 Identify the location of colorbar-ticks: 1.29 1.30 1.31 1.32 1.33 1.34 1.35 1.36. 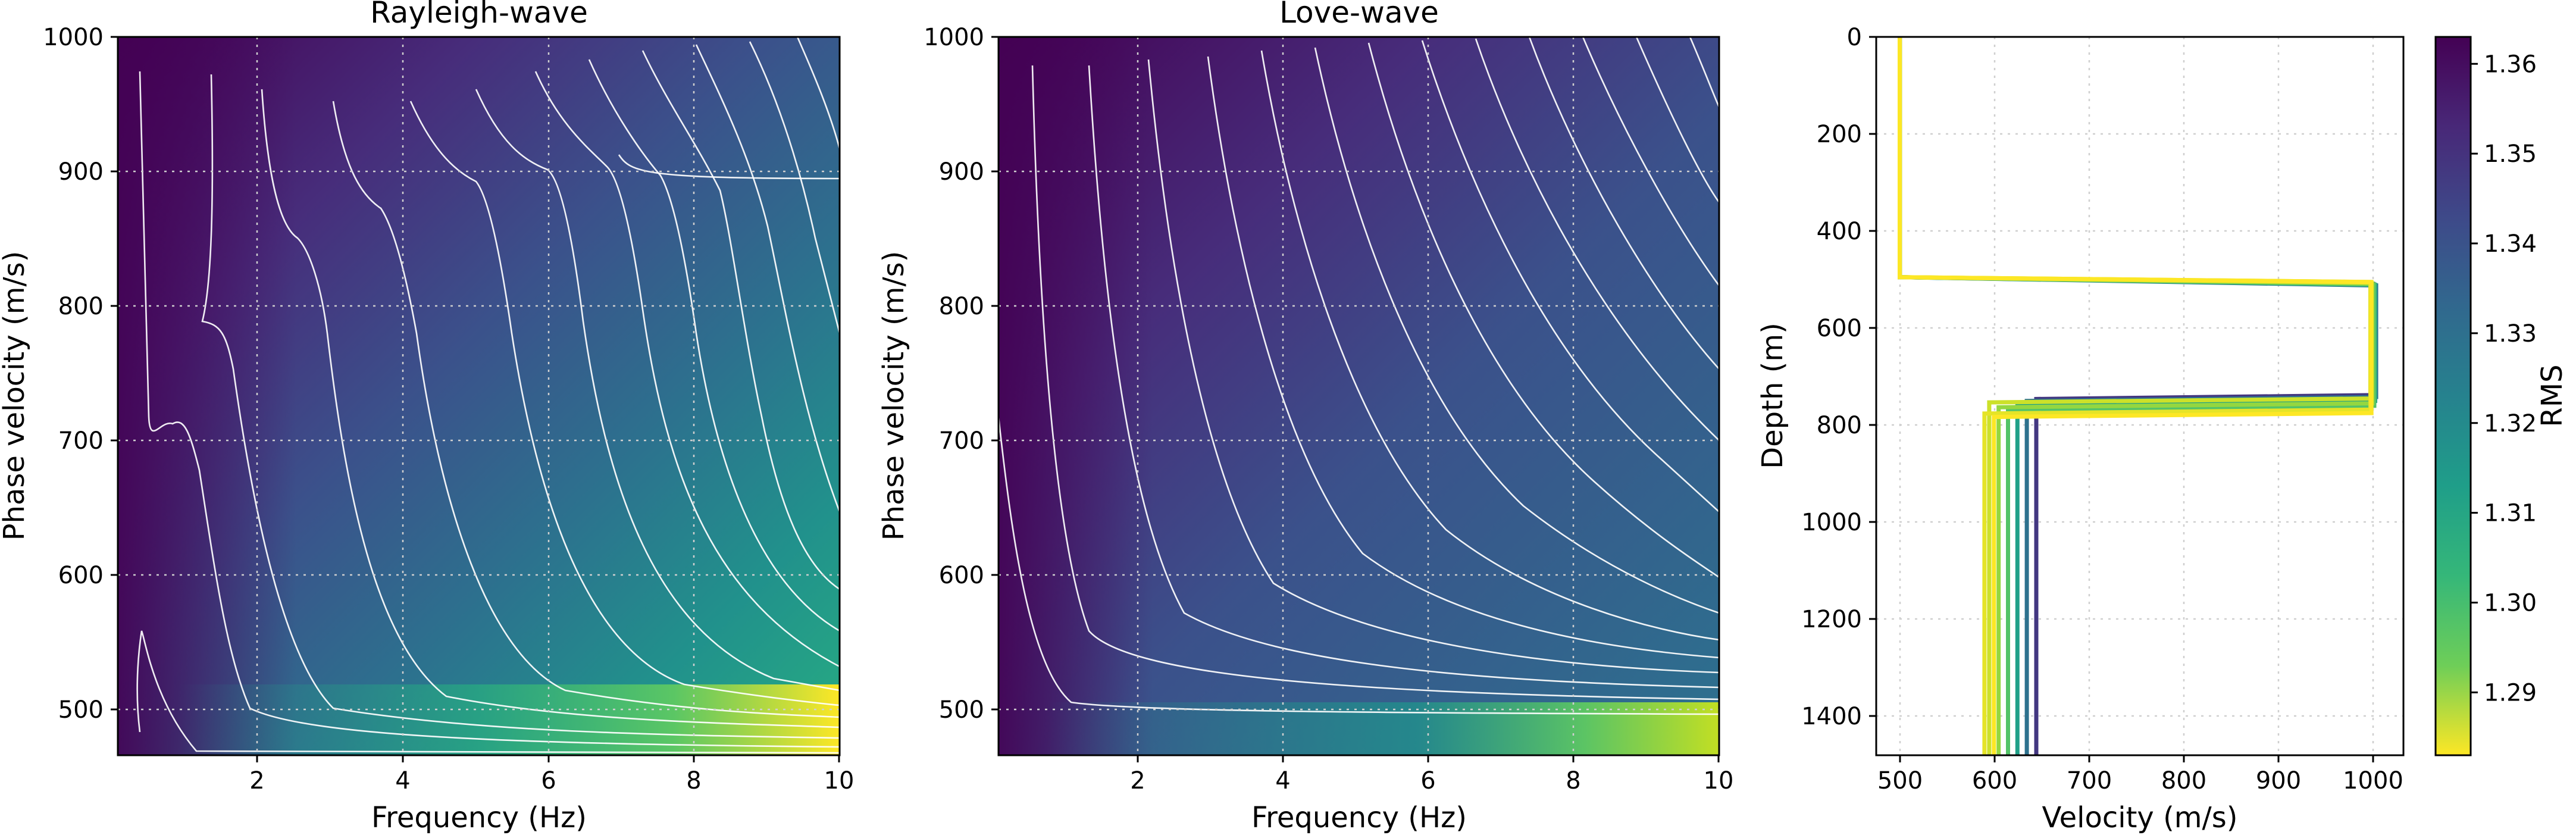
(2504, 378).